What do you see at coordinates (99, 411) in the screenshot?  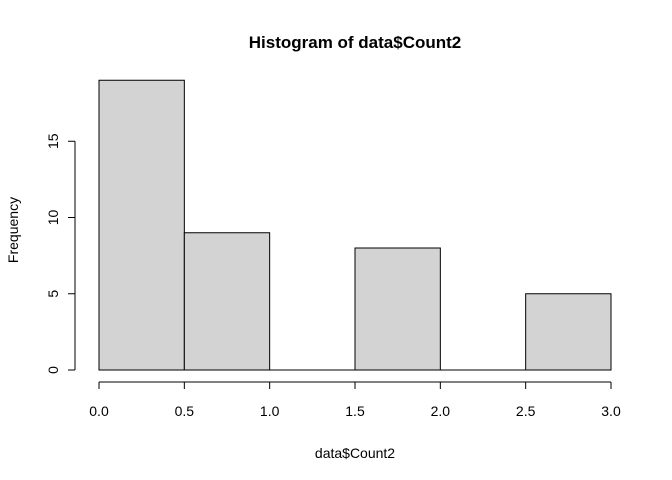 I see `x-tick-label-0: 0.0` at bounding box center [99, 411].